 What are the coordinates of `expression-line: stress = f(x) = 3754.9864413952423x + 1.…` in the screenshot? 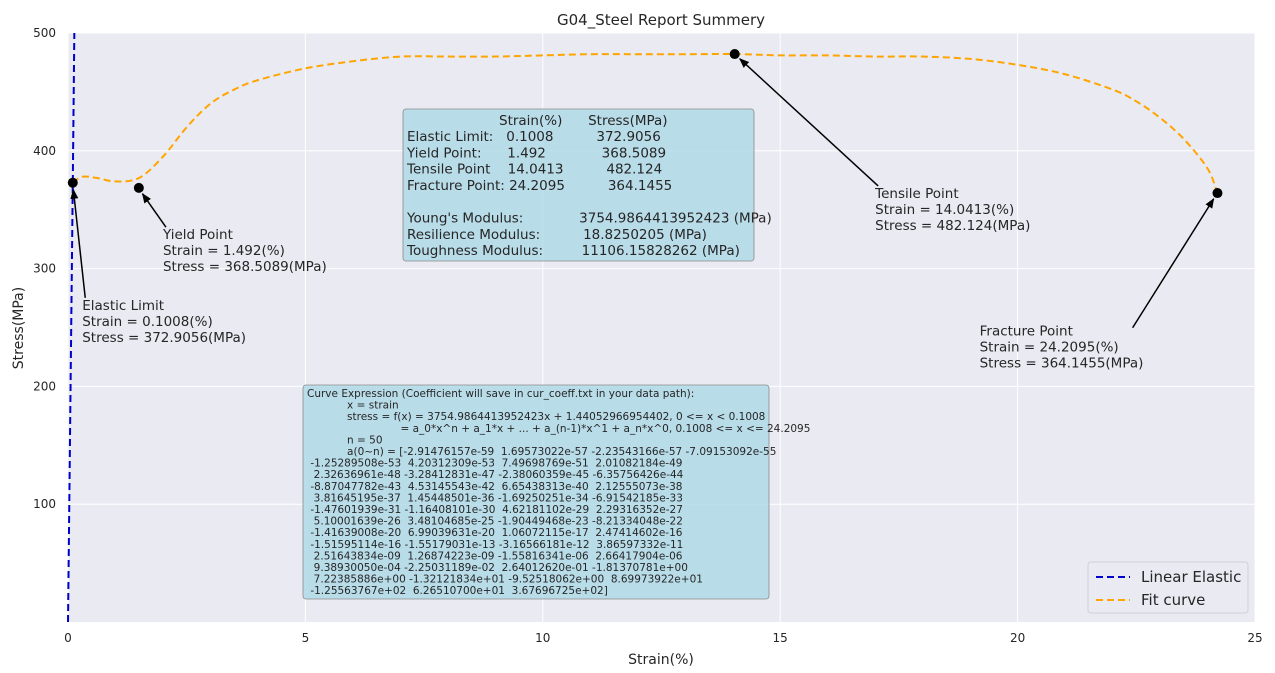 It's located at (536, 417).